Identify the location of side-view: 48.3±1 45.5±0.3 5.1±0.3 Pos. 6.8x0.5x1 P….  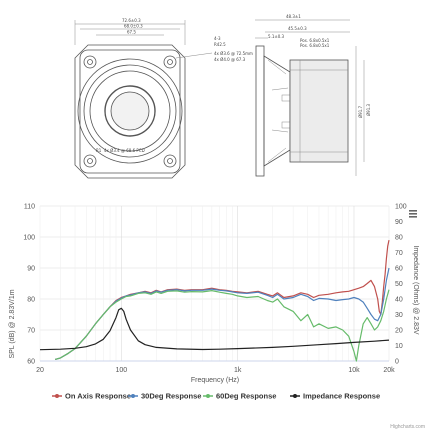
(313, 95).